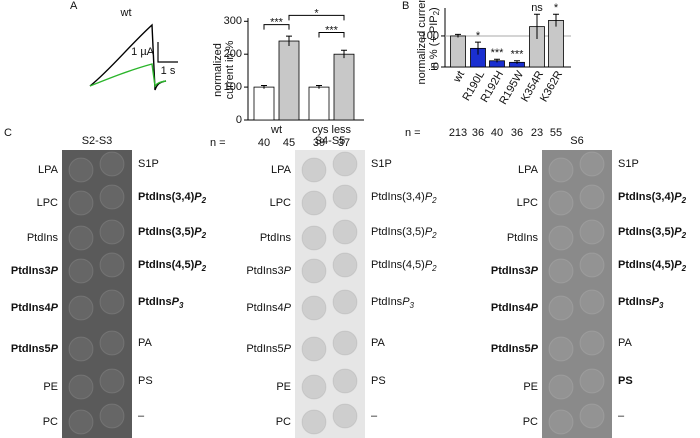 This screenshot has height=438, width=700. Describe the element at coordinates (126, 13) in the screenshot. I see `trace-label: wt` at that location.